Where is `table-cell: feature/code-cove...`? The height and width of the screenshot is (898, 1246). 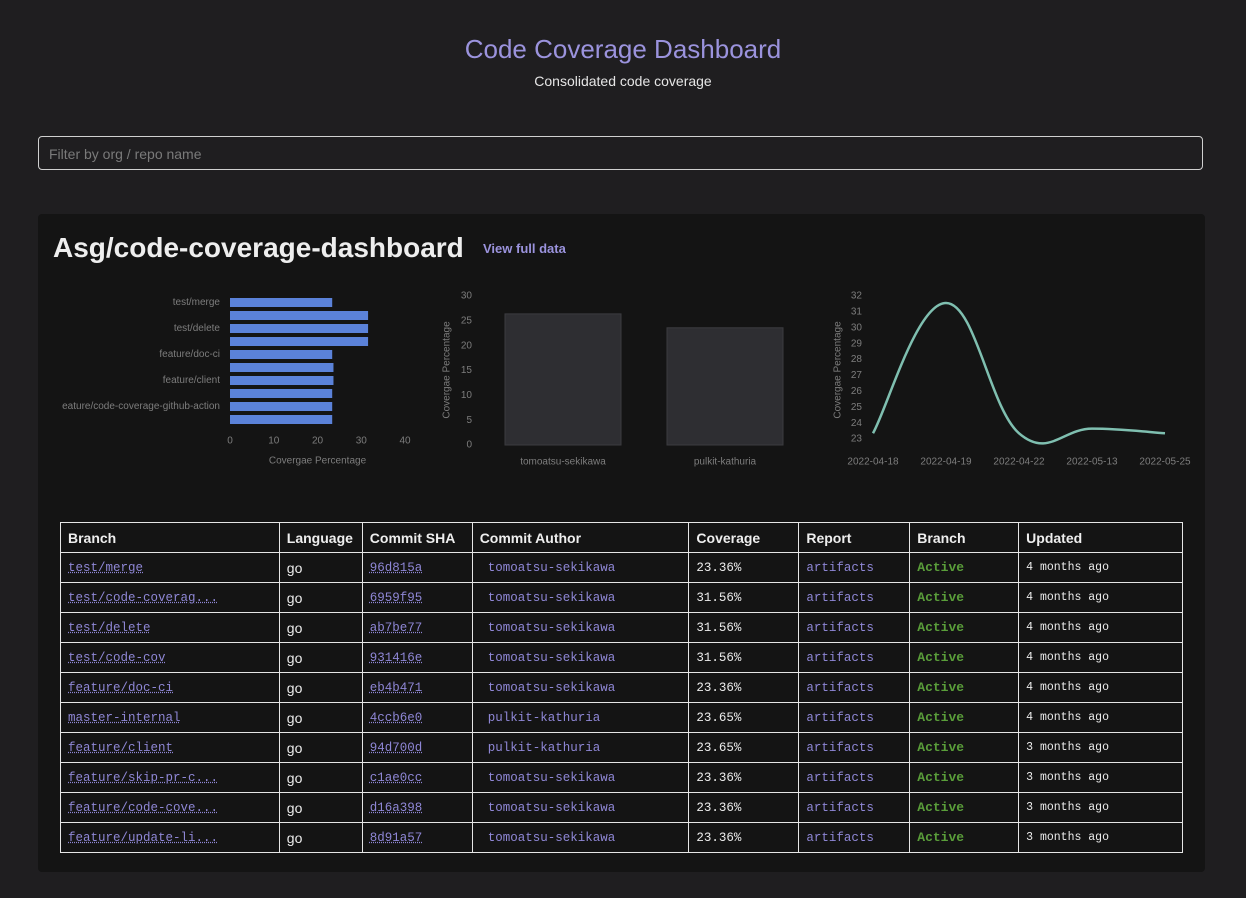 table-cell: feature/code-cove... is located at coordinates (170, 807).